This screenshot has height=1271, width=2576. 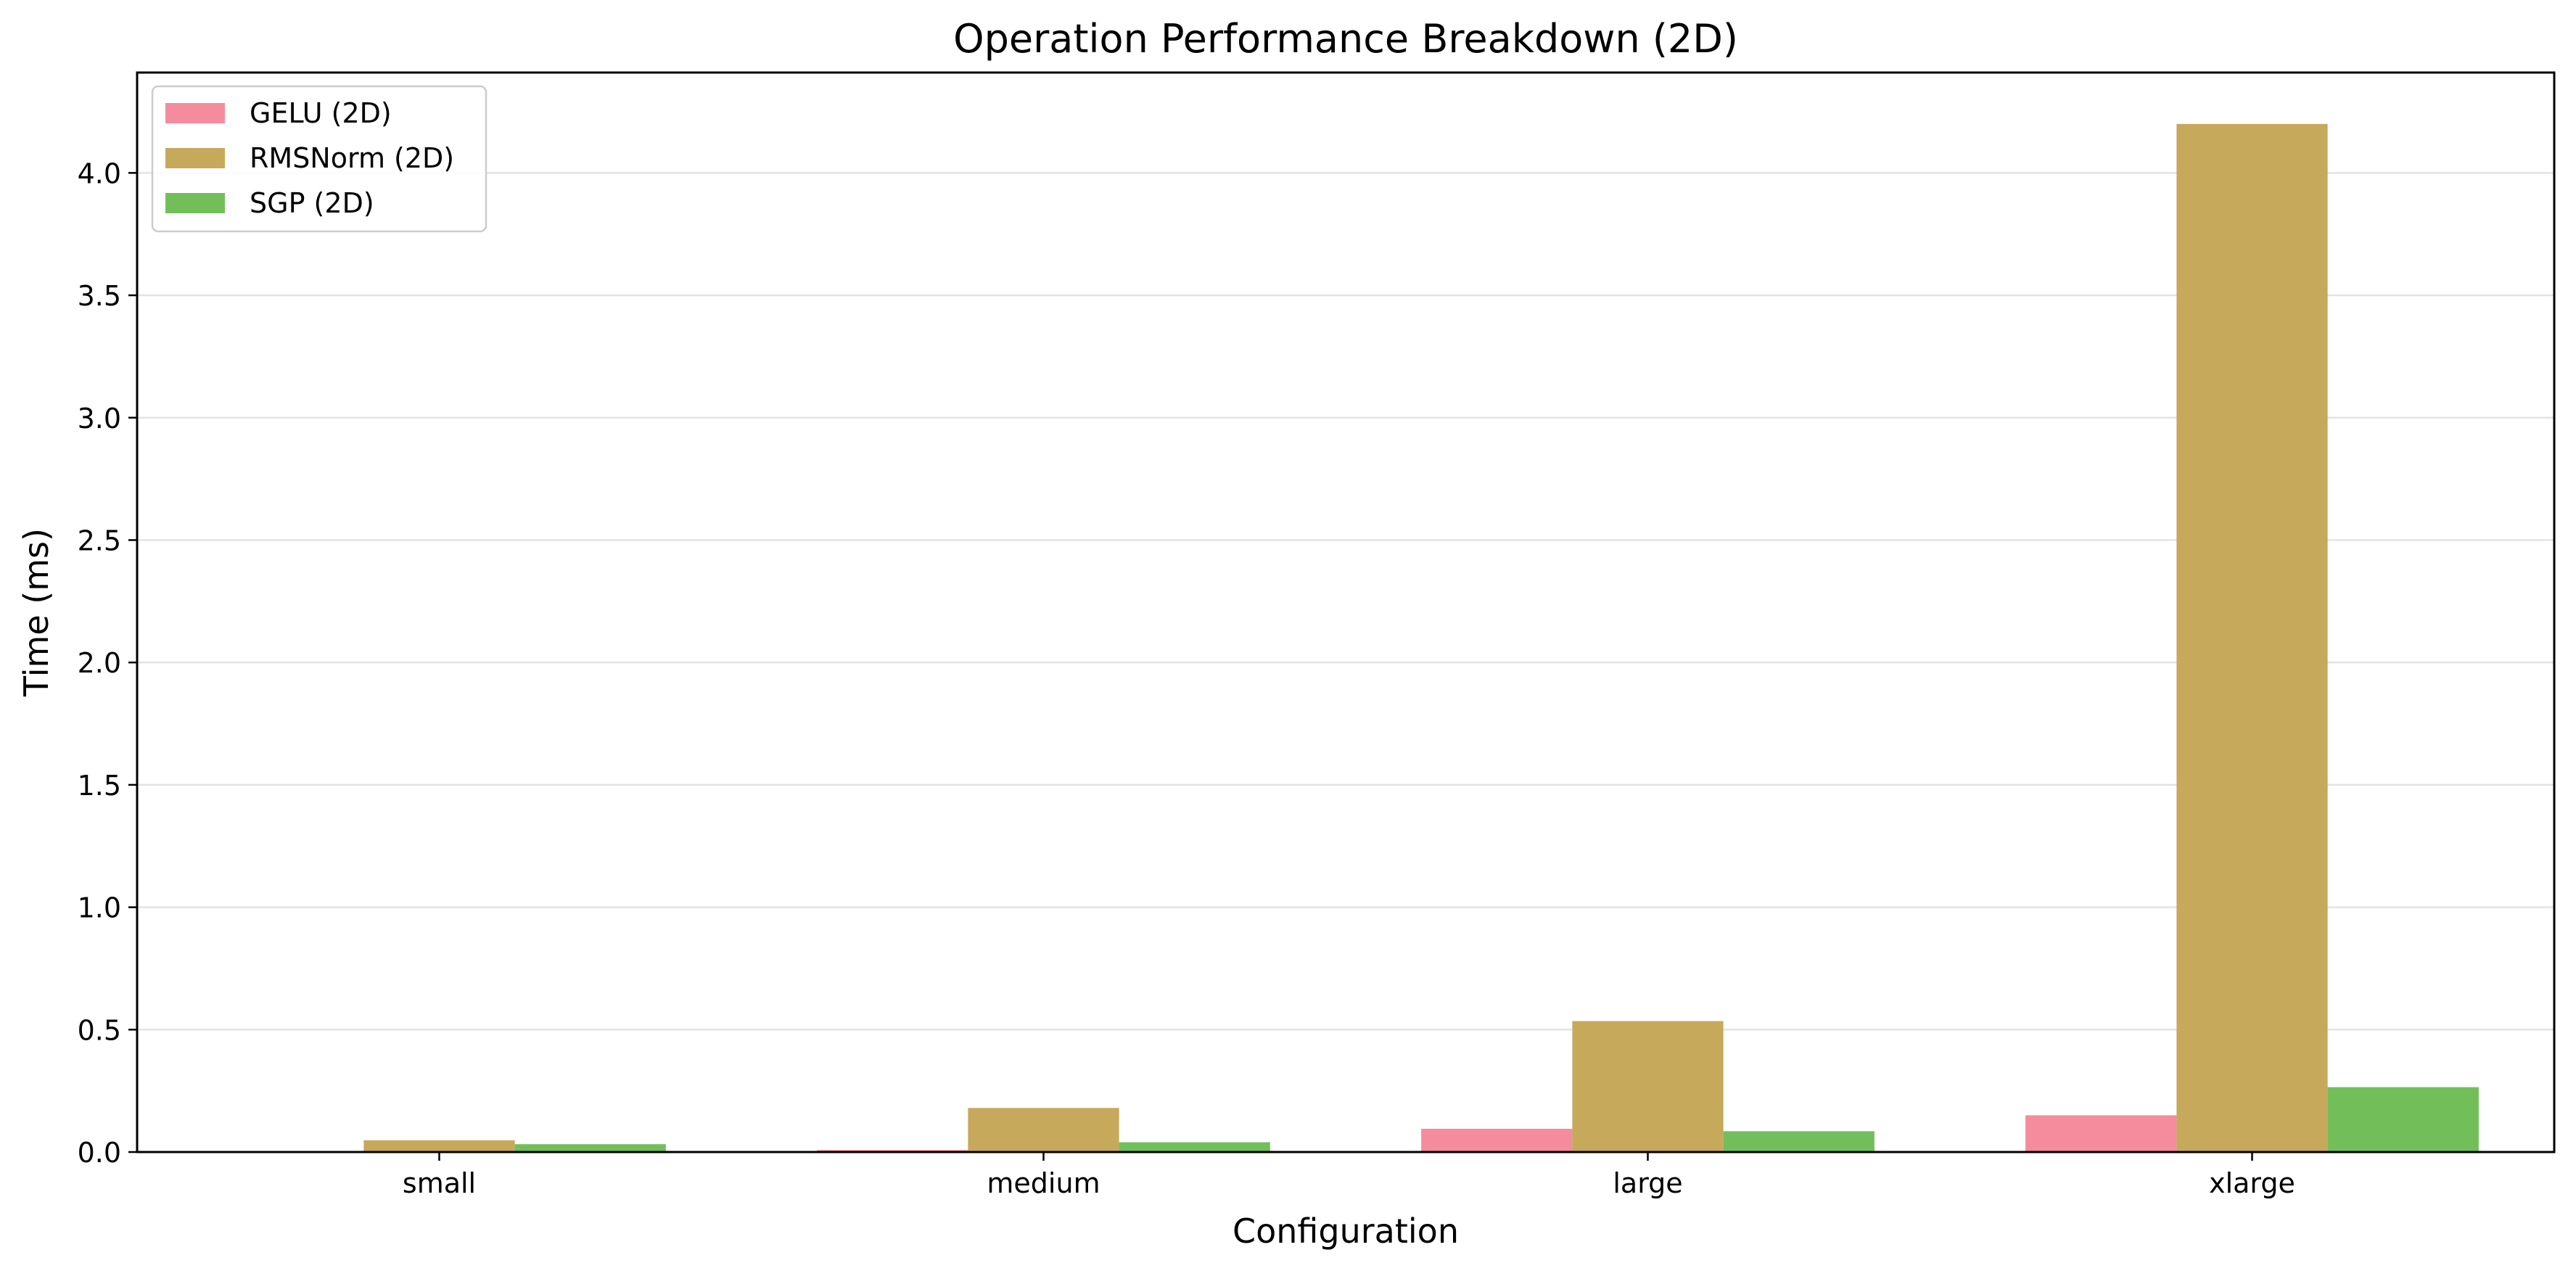 What do you see at coordinates (99, 419) in the screenshot?
I see `y-tick-label: 3.0` at bounding box center [99, 419].